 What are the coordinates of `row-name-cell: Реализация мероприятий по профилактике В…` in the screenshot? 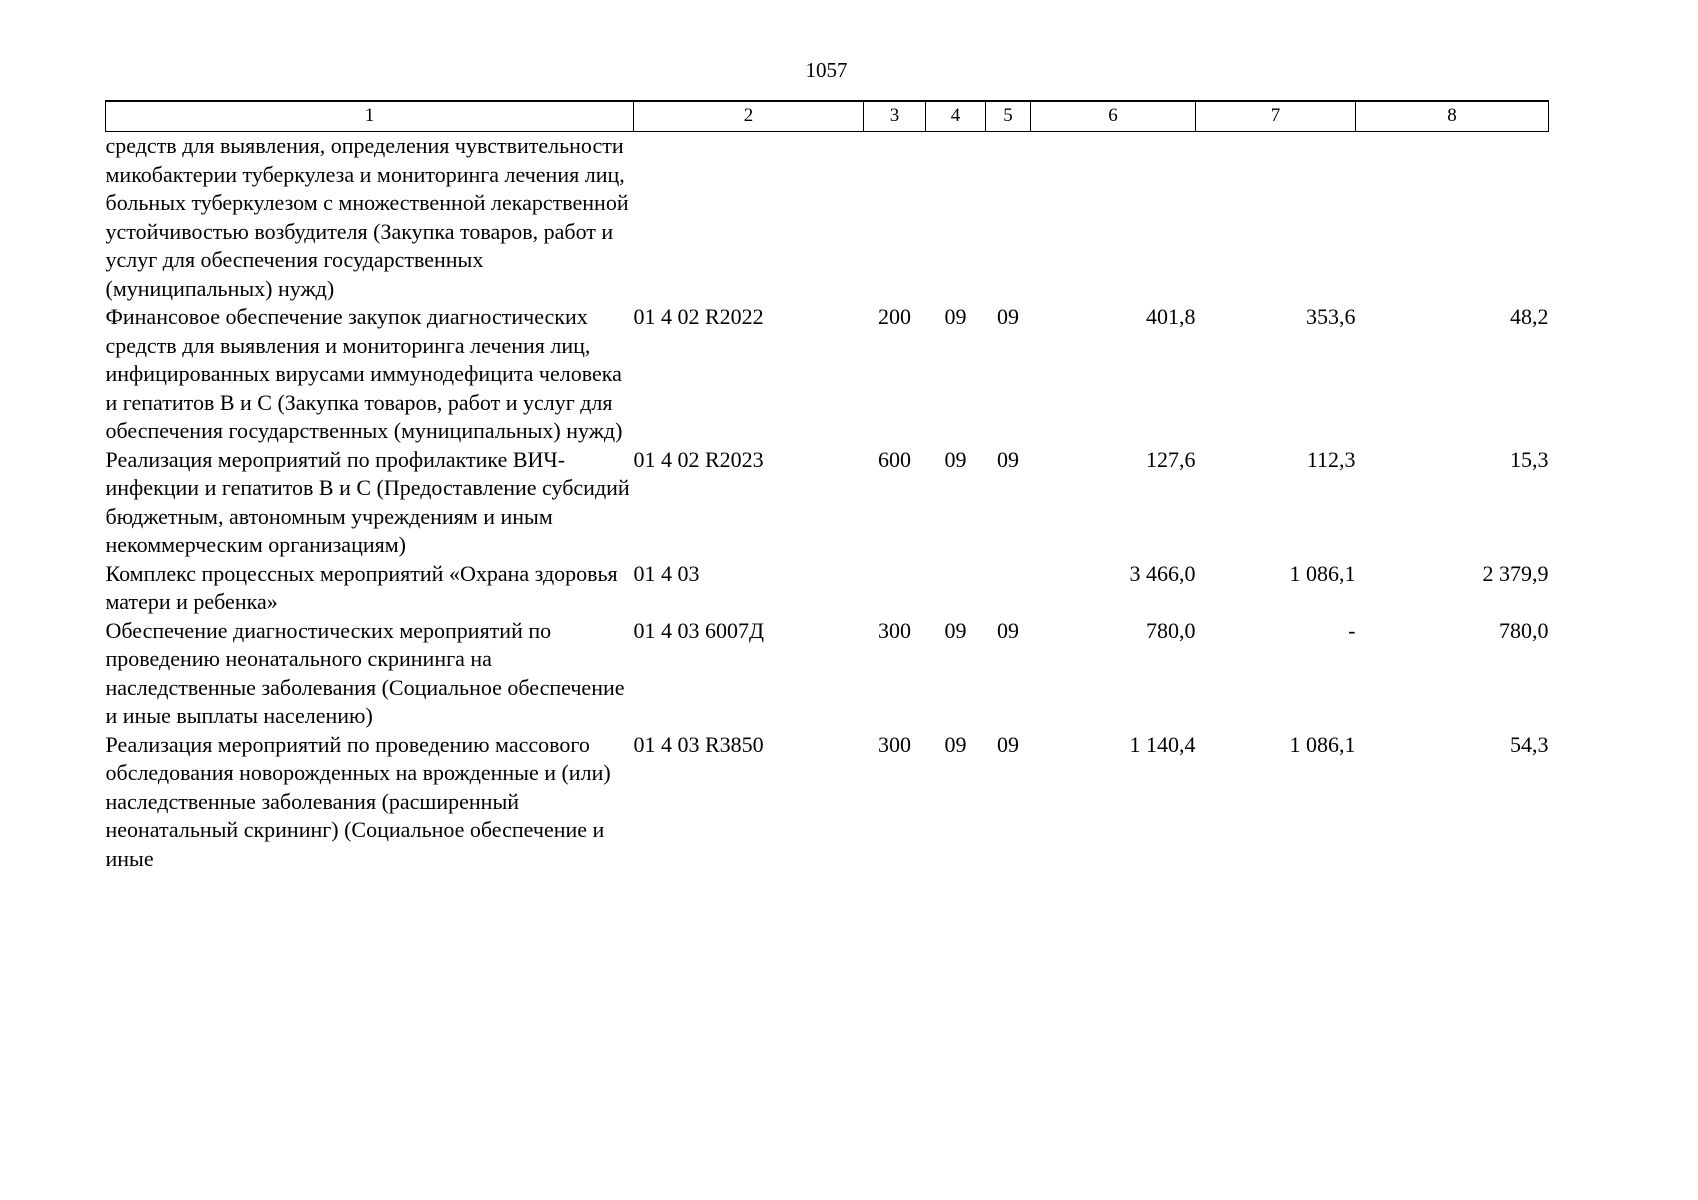 It's located at (367, 502).